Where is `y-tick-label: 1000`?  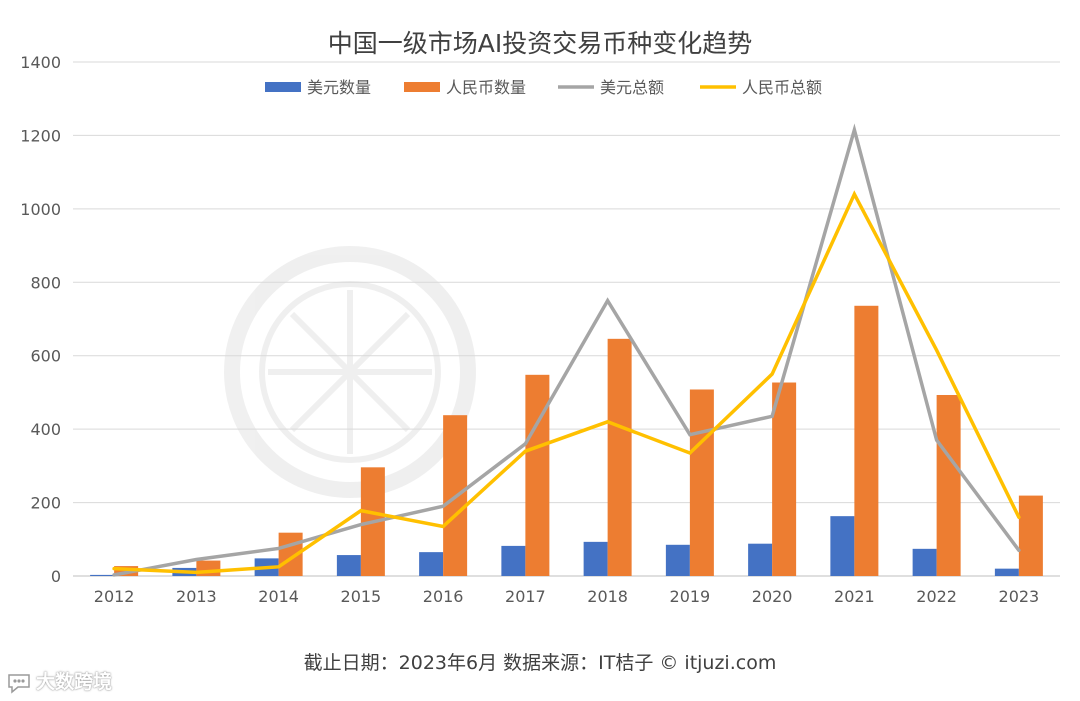
y-tick-label: 1000 is located at coordinates (40, 209).